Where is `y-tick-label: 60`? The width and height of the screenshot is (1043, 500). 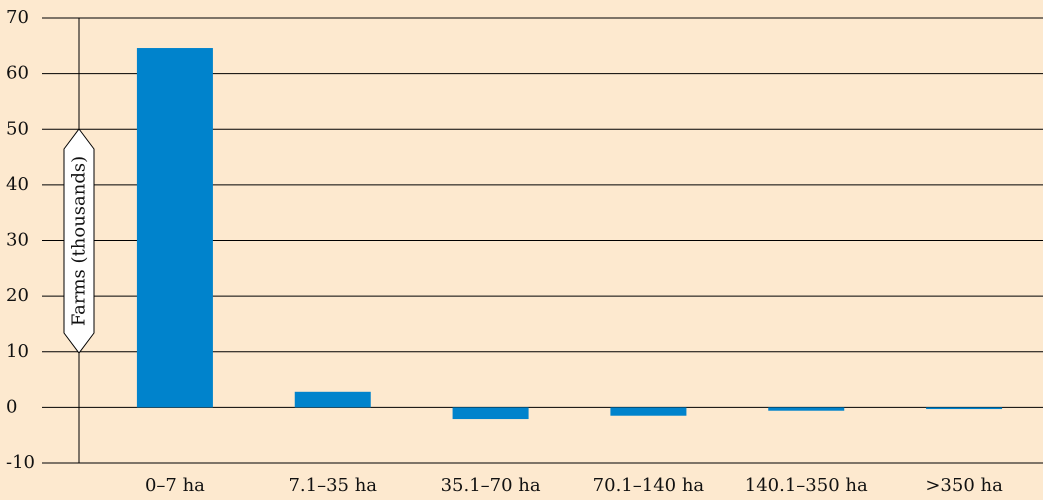 y-tick-label: 60 is located at coordinates (17, 73).